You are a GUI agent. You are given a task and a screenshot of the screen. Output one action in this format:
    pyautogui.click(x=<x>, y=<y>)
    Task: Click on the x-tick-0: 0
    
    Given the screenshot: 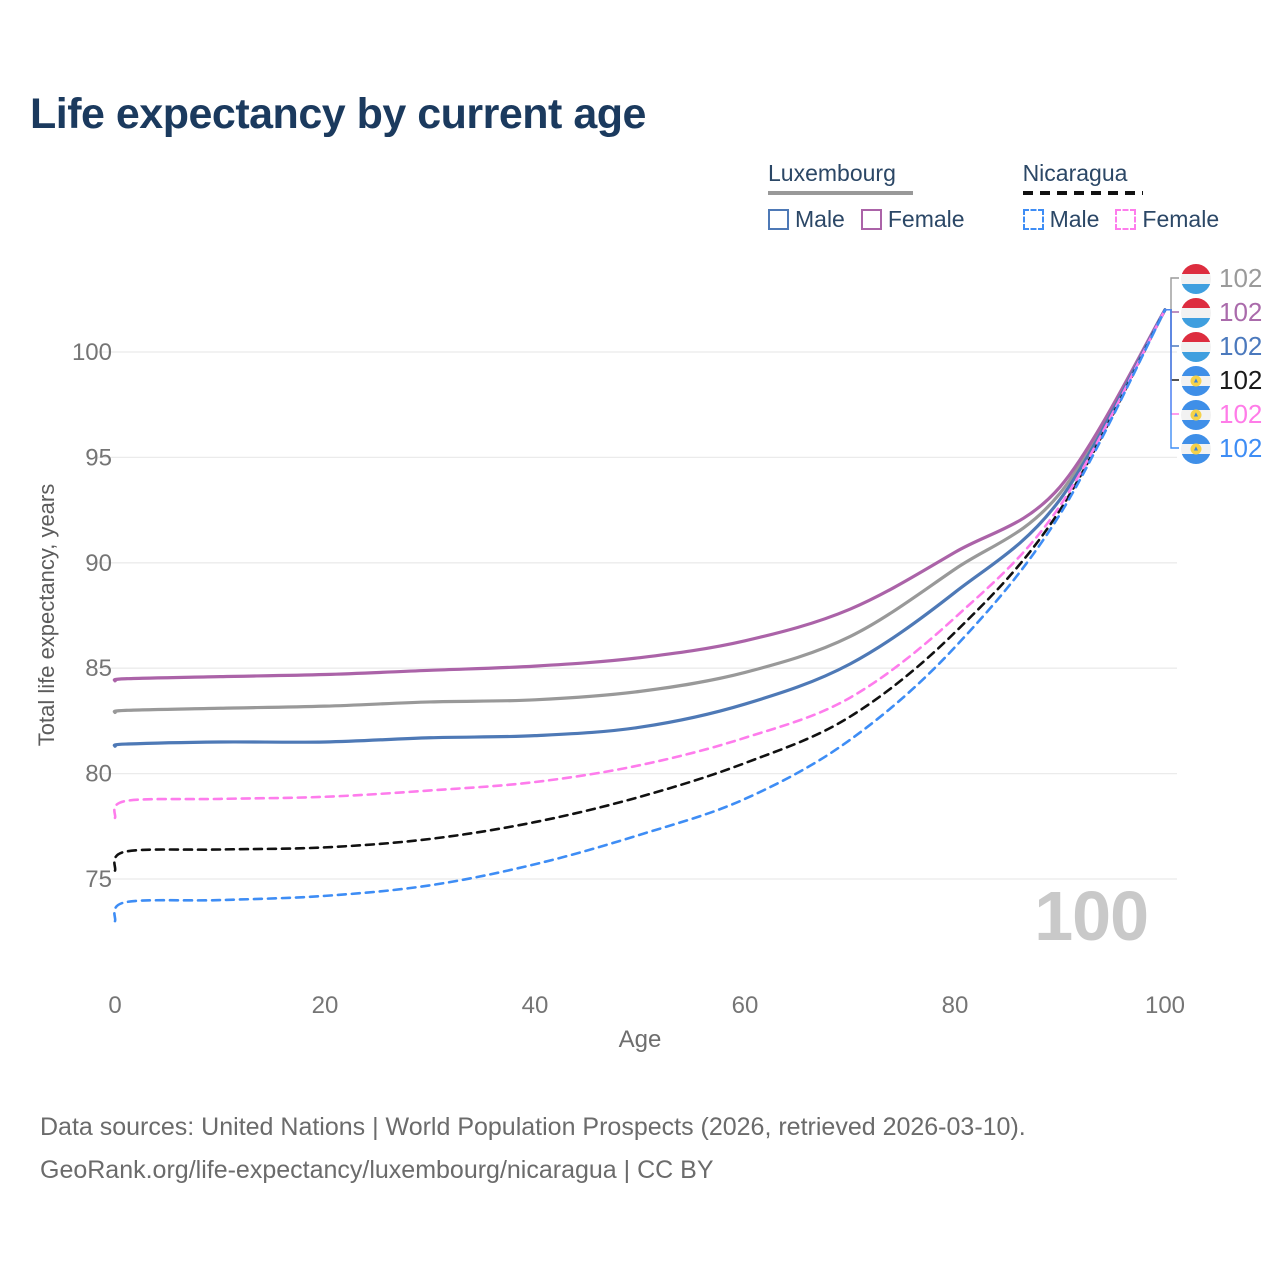 What is the action you would take?
    pyautogui.click(x=114, y=1005)
    